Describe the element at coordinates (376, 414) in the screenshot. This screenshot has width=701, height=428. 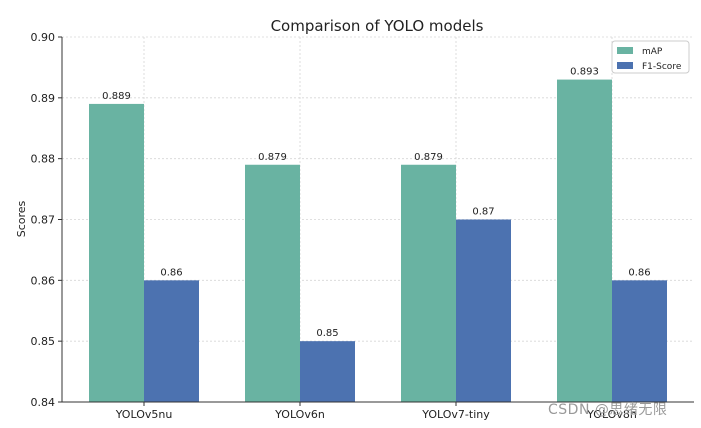
I see `x-tick-labels: YOLOv5nu YOLOv6n YOLOv7-tiny YOLOv8n` at that location.